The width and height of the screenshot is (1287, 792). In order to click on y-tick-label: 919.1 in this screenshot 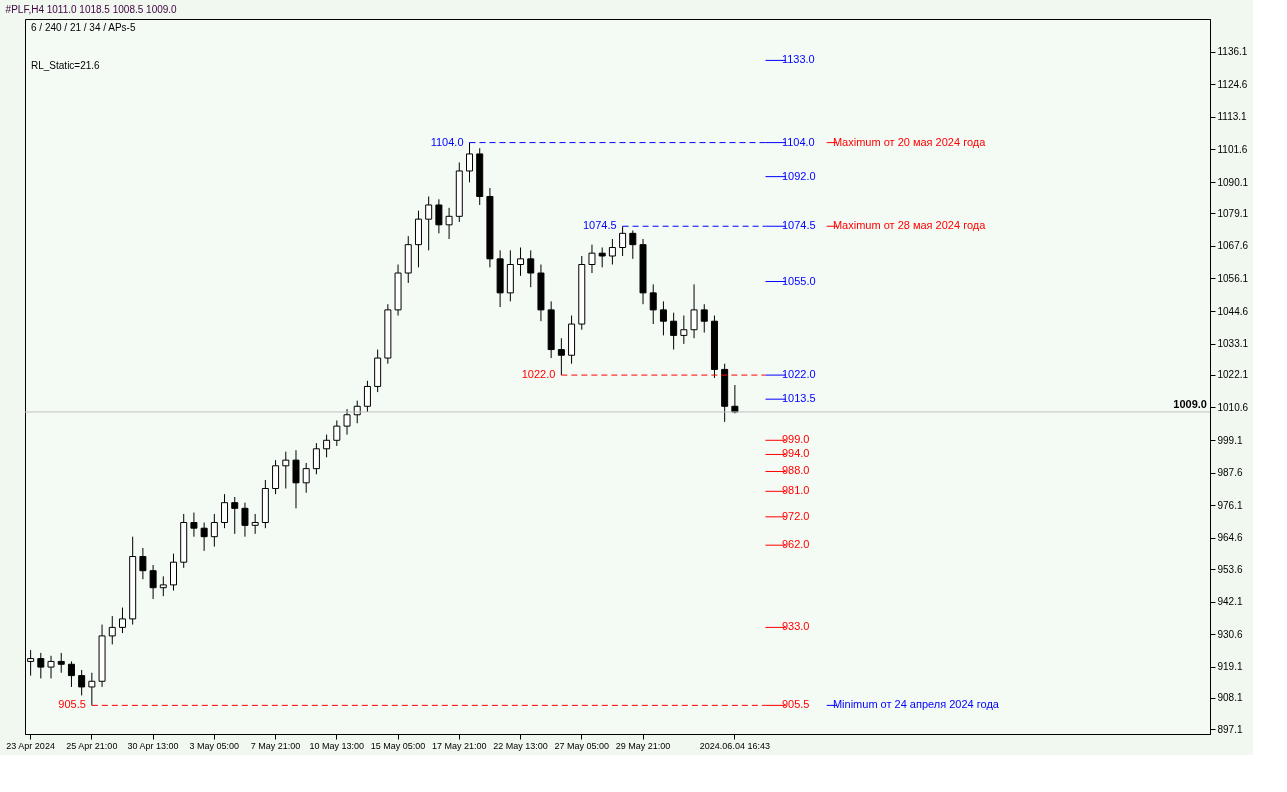, I will do `click(1230, 667)`.